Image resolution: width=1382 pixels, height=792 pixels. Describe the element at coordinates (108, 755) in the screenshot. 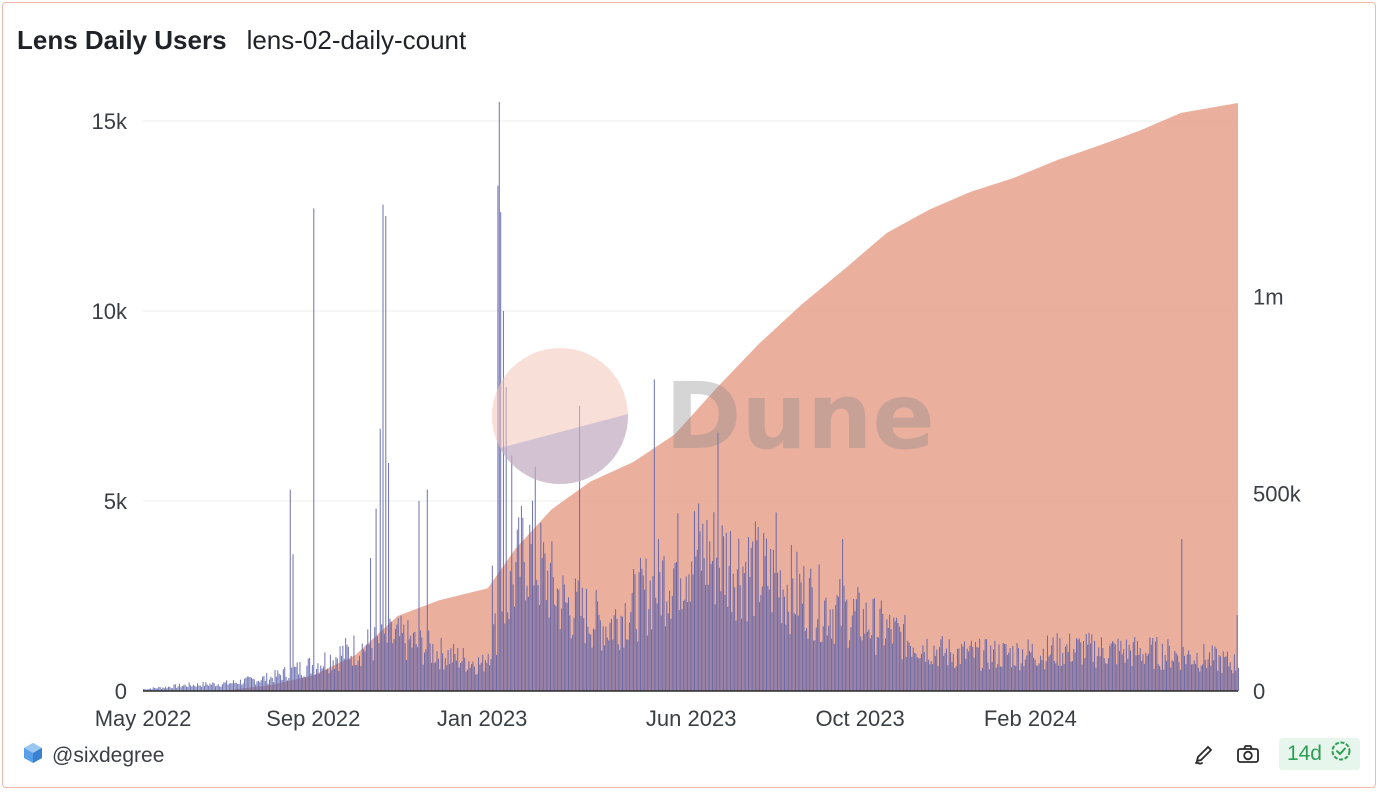

I see `author-name: @sixdegree` at that location.